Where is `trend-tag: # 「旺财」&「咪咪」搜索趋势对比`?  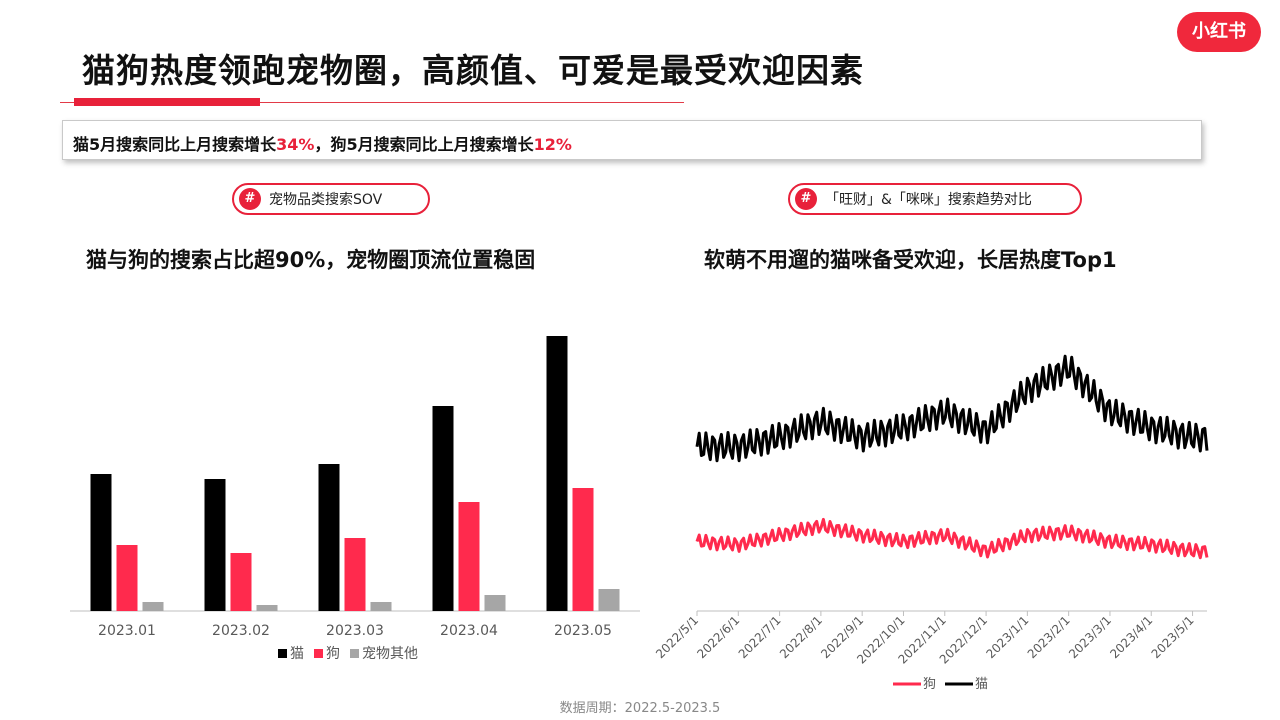
trend-tag: # 「旺财」&「咪咪」搜索趋势对比 is located at coordinates (935, 199).